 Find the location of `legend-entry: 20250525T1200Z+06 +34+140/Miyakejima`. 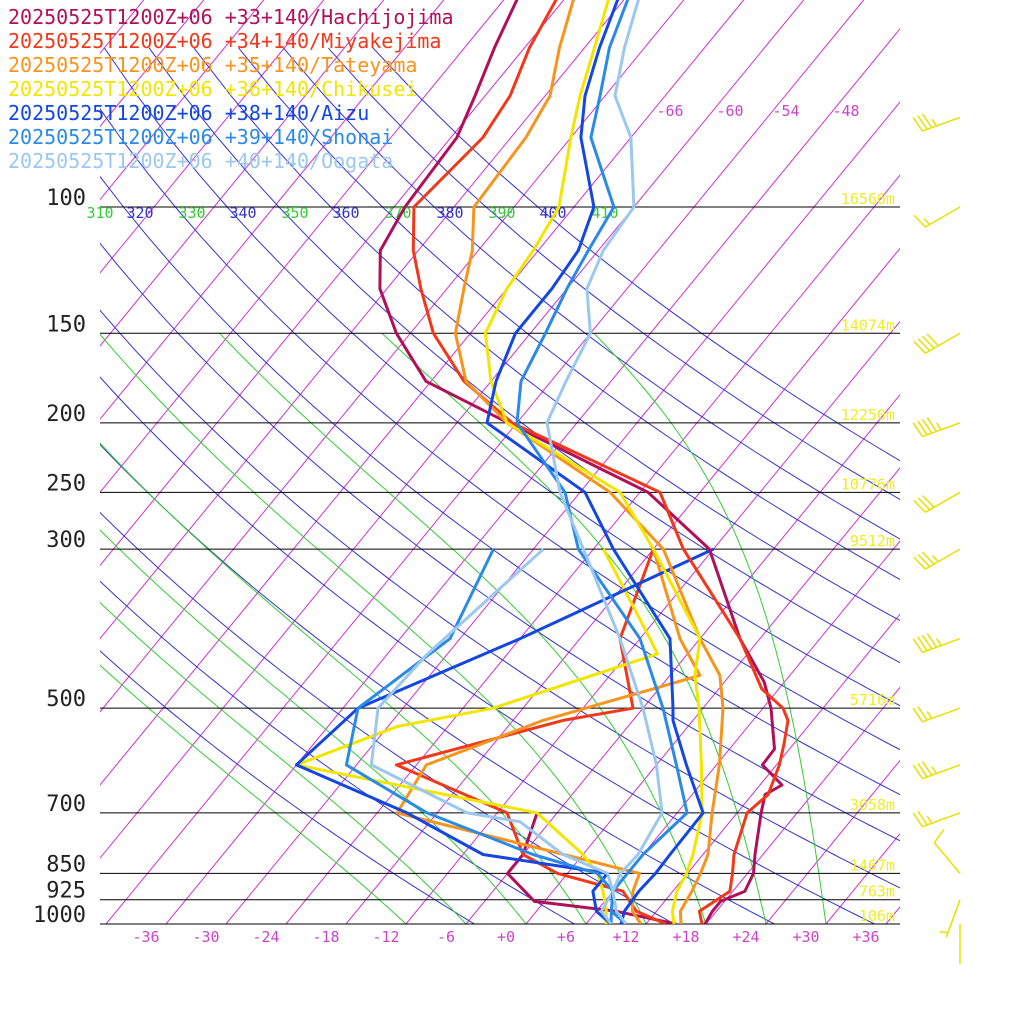

legend-entry: 20250525T1200Z+06 +34+140/Miyakejima is located at coordinates (224, 41).